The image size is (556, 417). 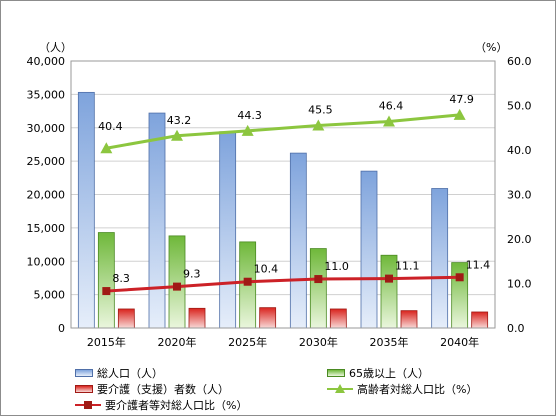 What do you see at coordinates (46, 61) in the screenshot?
I see `y-left-tick-label: 40,000` at bounding box center [46, 61].